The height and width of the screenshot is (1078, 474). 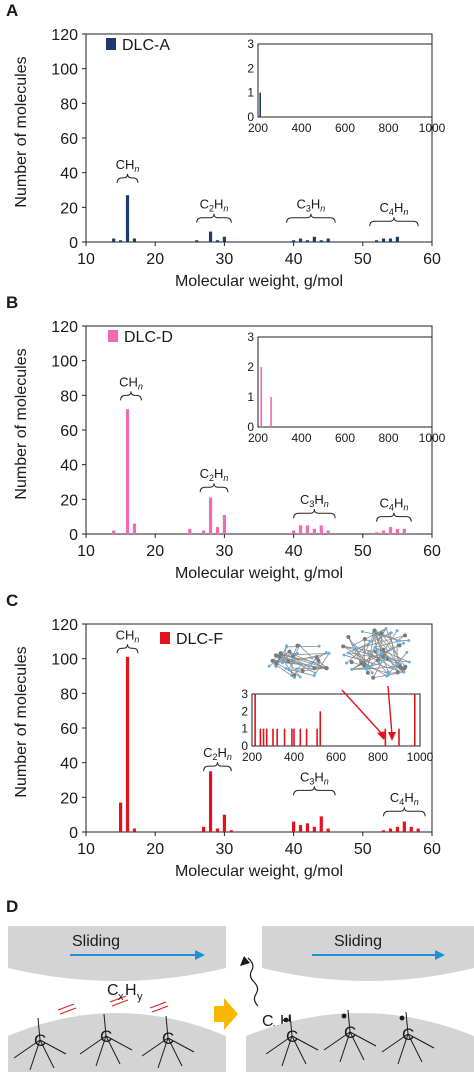 What do you see at coordinates (155, 551) in the screenshot?
I see `x-tick-label: 20` at bounding box center [155, 551].